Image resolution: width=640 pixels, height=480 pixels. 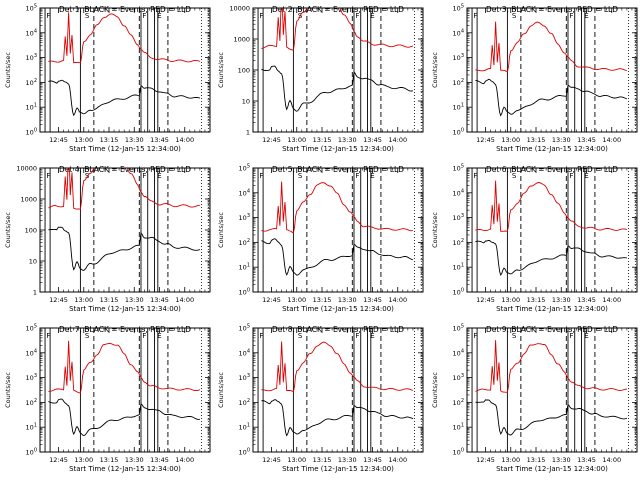 I want to click on y-tick-label: 1, so click(x=35, y=293).